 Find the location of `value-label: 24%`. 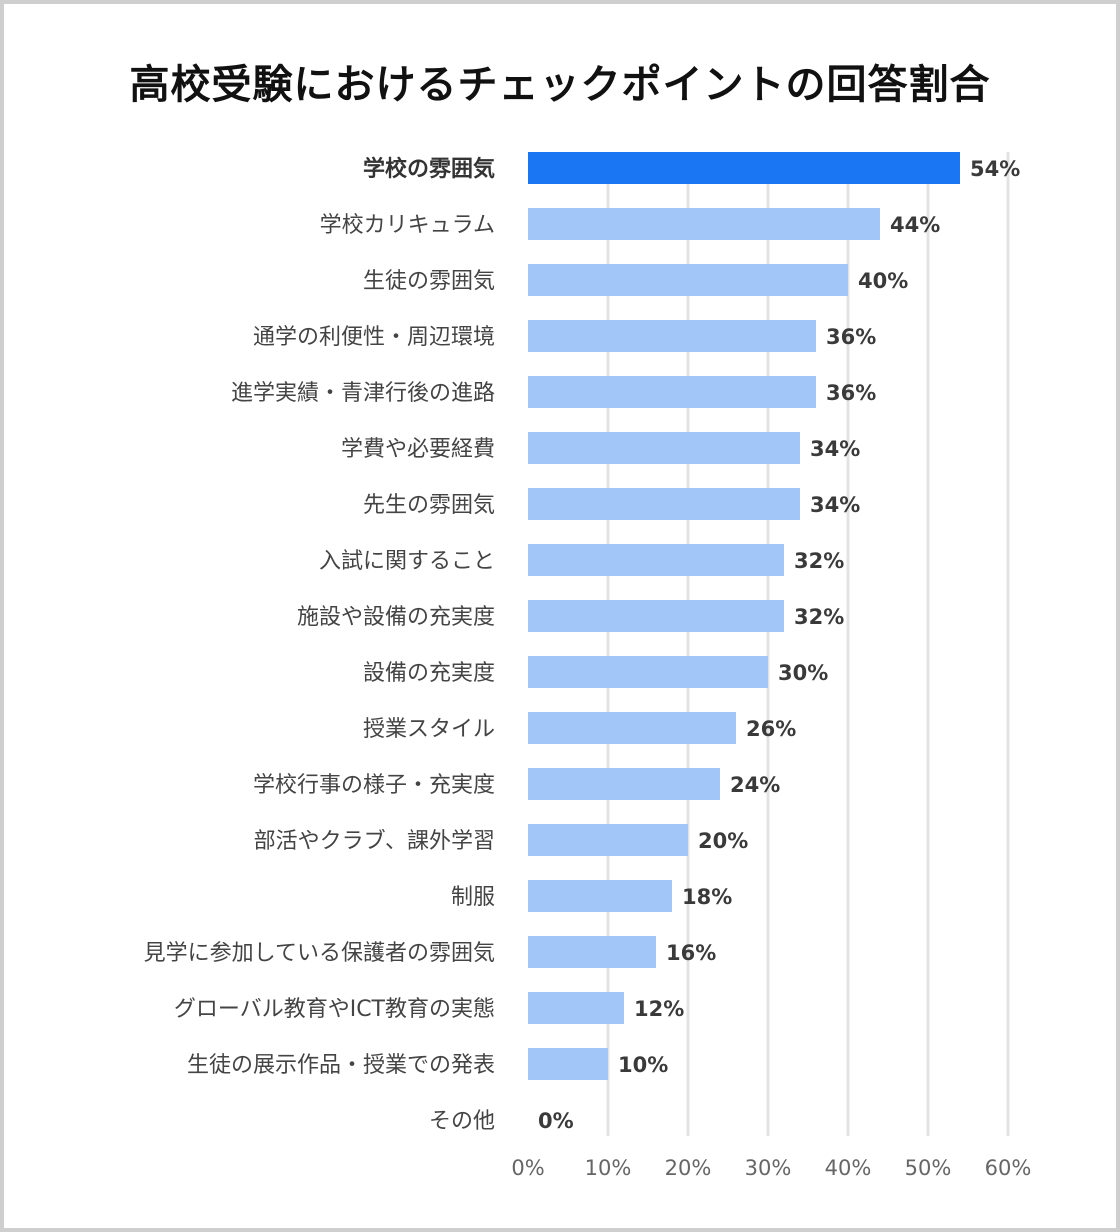

value-label: 24% is located at coordinates (755, 785).